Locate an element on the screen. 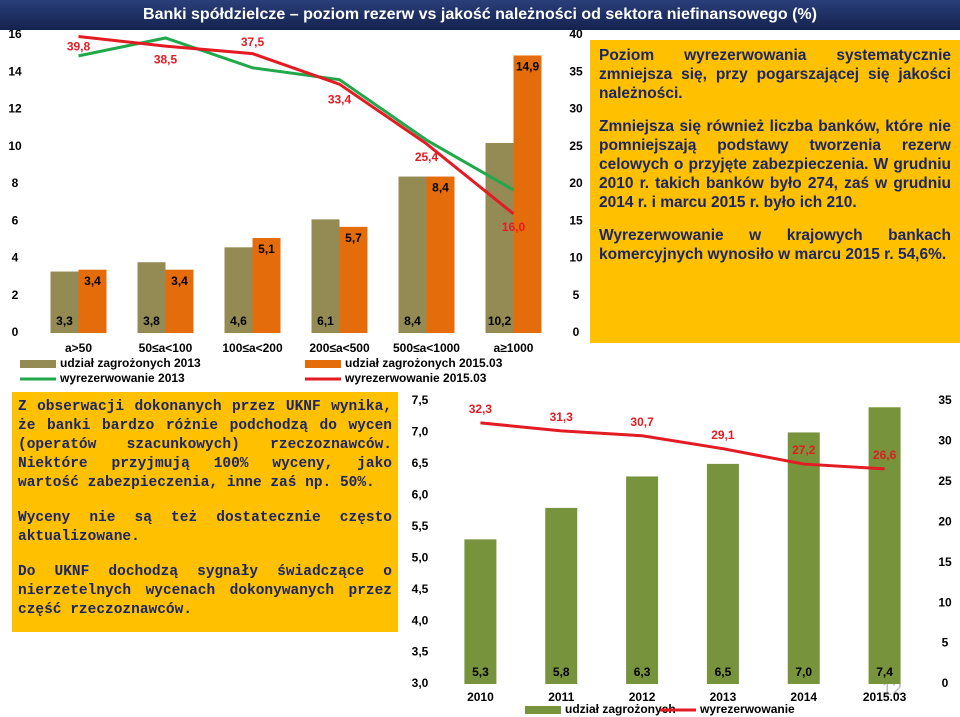 The width and height of the screenshot is (960, 717). bar-value-label: 6,5 is located at coordinates (723, 672).